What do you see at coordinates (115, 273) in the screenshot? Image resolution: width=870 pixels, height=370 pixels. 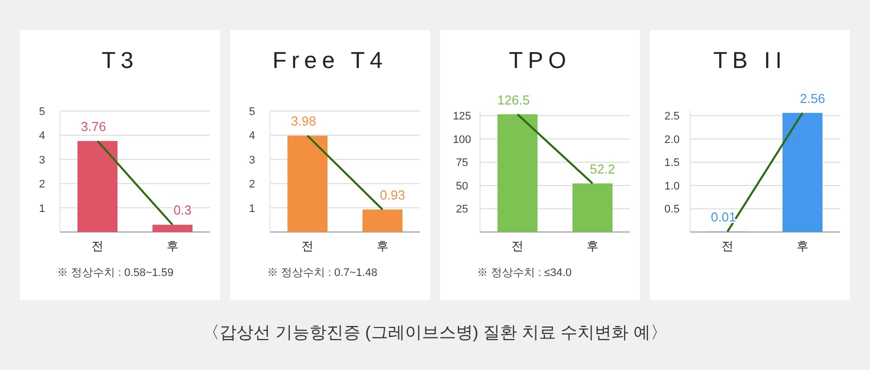 I see `text: ※ 정상수치 : 0.58~1.59` at bounding box center [115, 273].